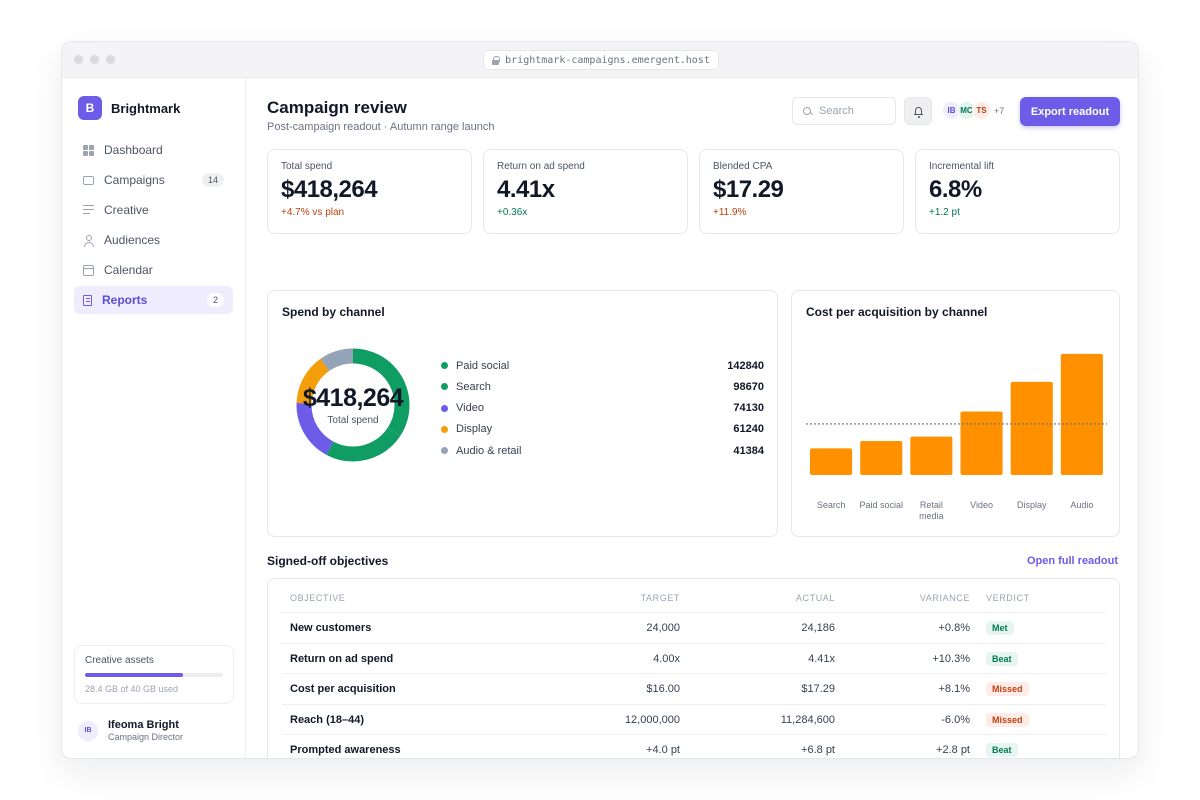 The width and height of the screenshot is (1200, 800). Describe the element at coordinates (931, 455) in the screenshot. I see `bar-retail-media` at that location.